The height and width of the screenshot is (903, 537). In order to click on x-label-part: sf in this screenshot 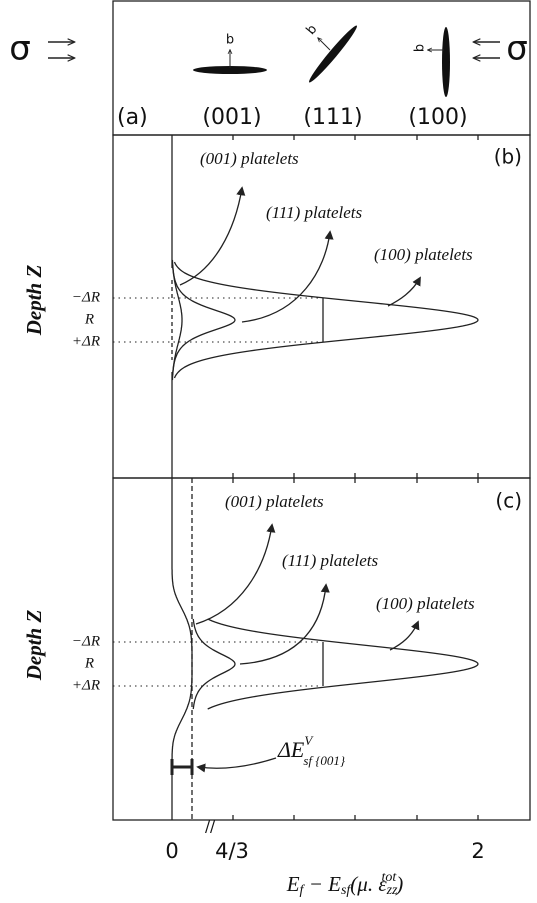, I will do `click(346, 890)`.